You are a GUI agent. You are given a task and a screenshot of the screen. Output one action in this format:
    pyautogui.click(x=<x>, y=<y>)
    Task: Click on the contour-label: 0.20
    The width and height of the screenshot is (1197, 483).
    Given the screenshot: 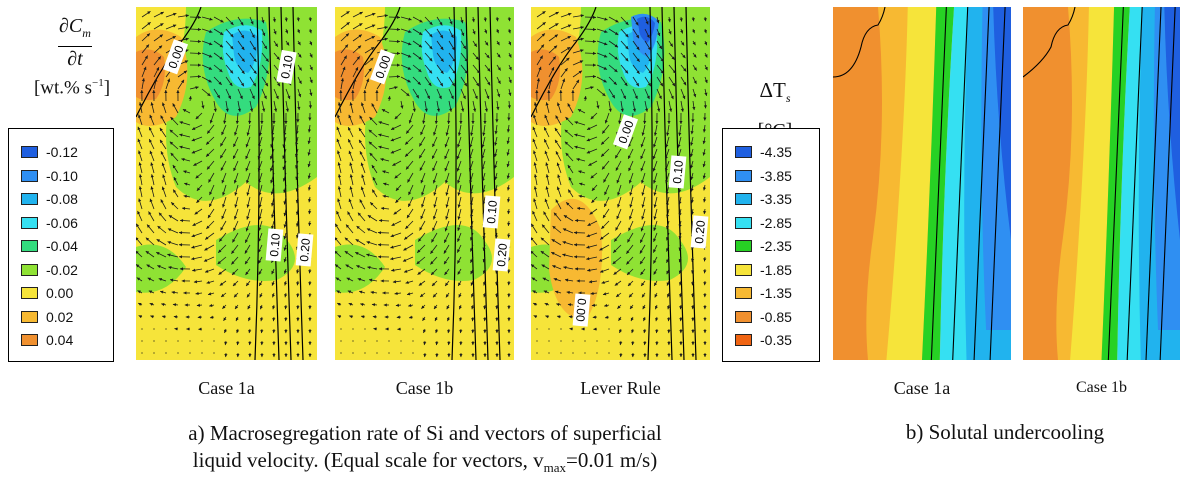 What is the action you would take?
    pyautogui.click(x=699, y=232)
    